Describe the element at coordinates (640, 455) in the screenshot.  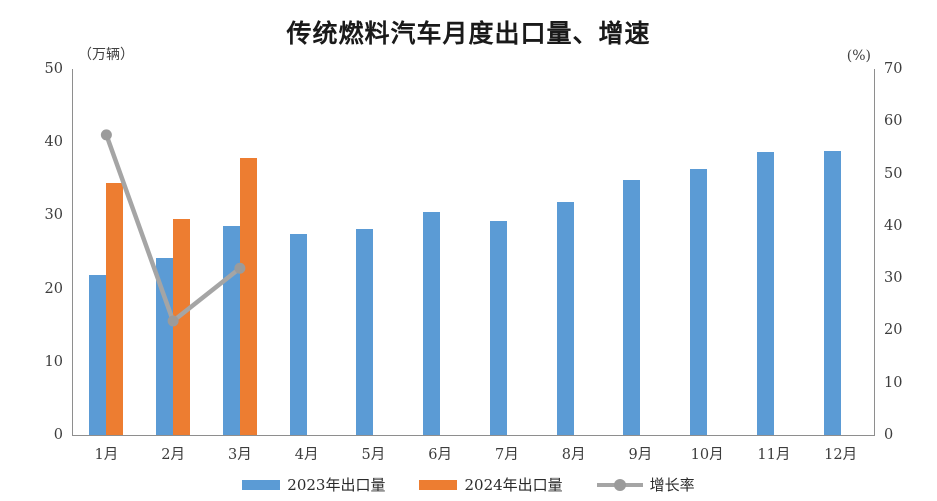
I see `x-axis-label-9: 9月` at that location.